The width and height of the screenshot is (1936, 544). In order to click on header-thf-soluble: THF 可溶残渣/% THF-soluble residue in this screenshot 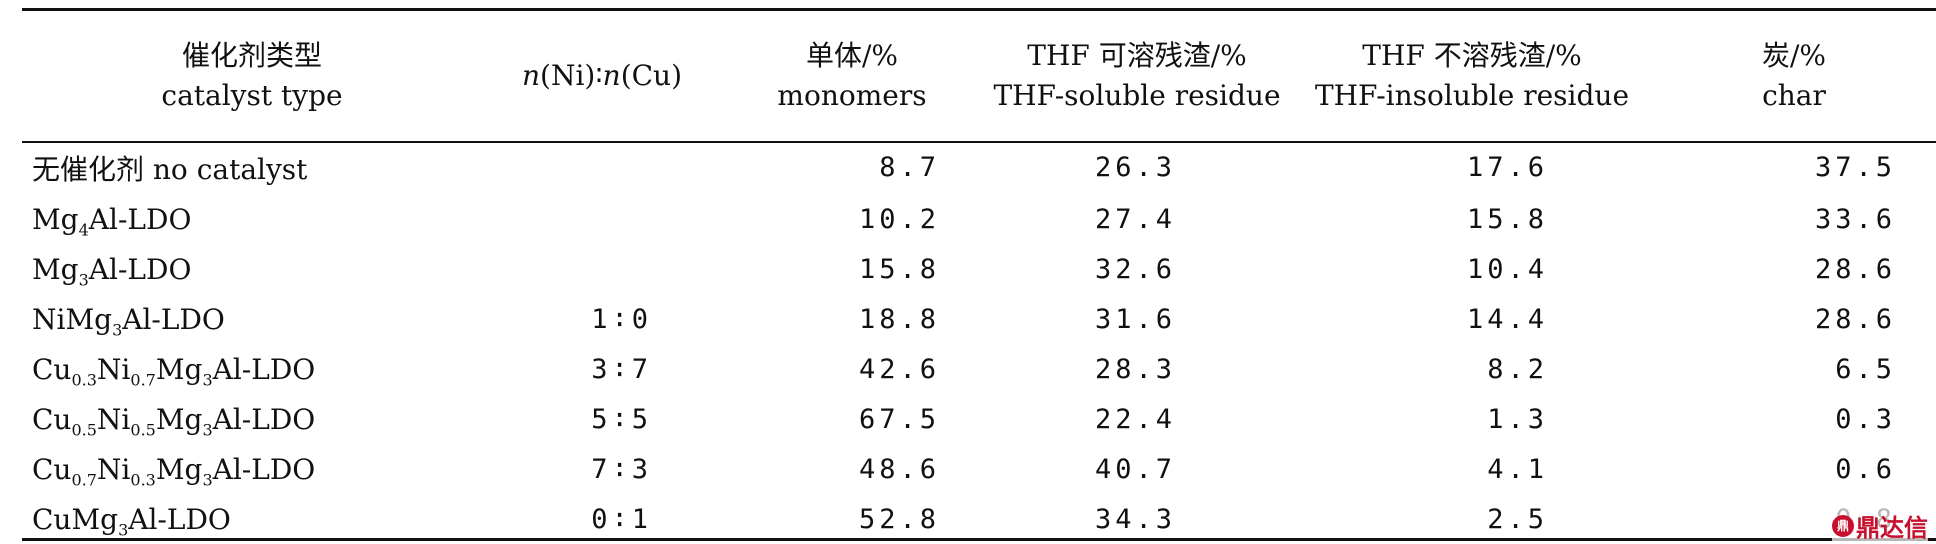, I will do `click(1137, 76)`.